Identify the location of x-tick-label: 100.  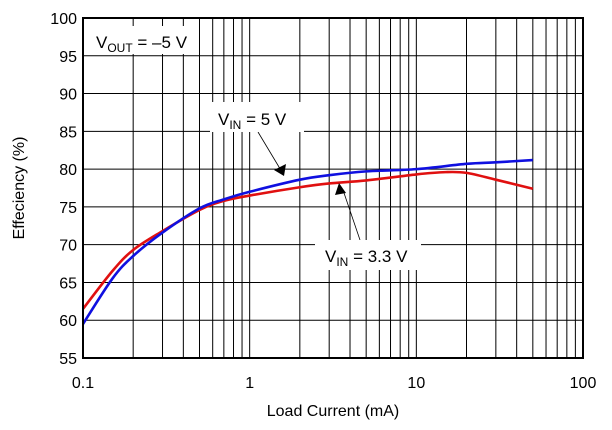
(583, 383).